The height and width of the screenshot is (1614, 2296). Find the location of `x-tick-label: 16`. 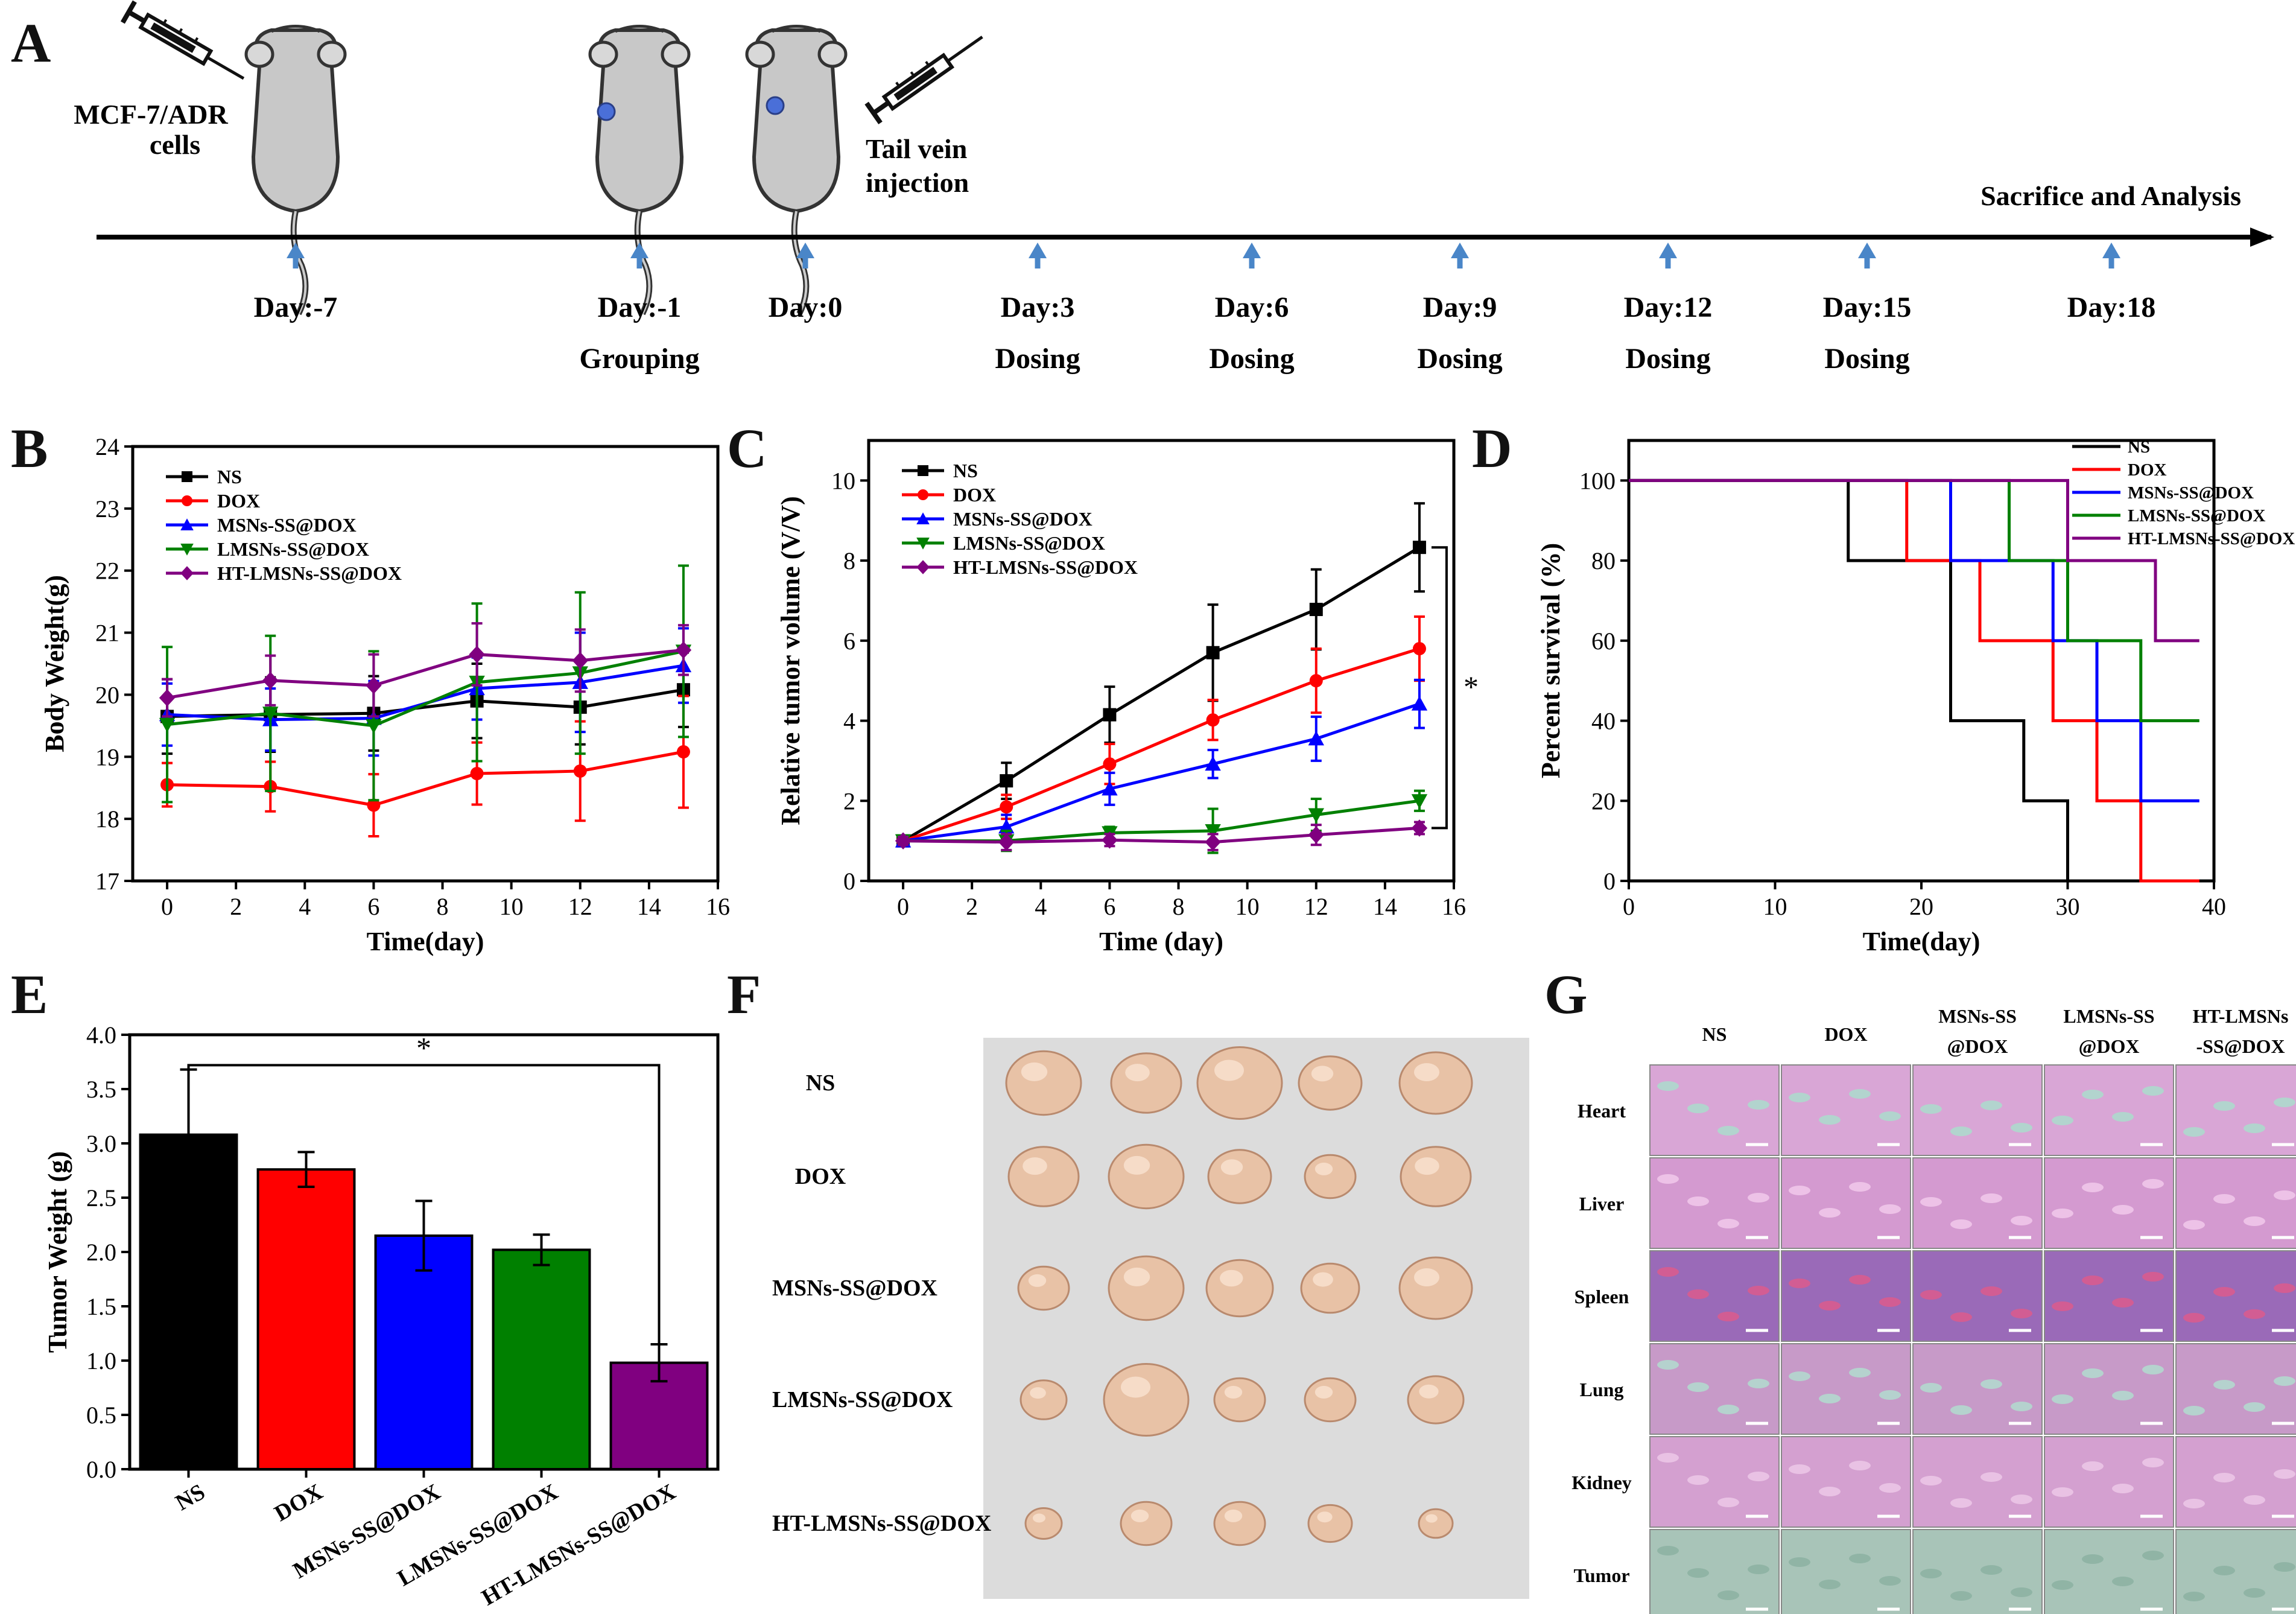

x-tick-label: 16 is located at coordinates (1454, 907).